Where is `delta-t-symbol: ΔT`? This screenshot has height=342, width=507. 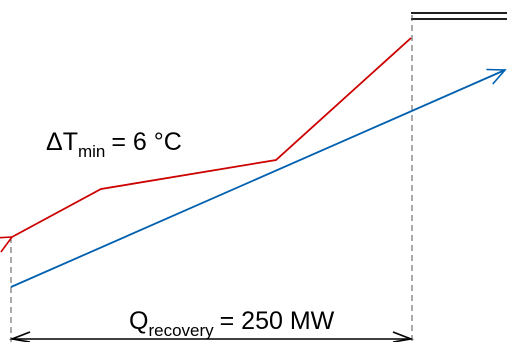
delta-t-symbol: ΔT is located at coordinates (62, 142).